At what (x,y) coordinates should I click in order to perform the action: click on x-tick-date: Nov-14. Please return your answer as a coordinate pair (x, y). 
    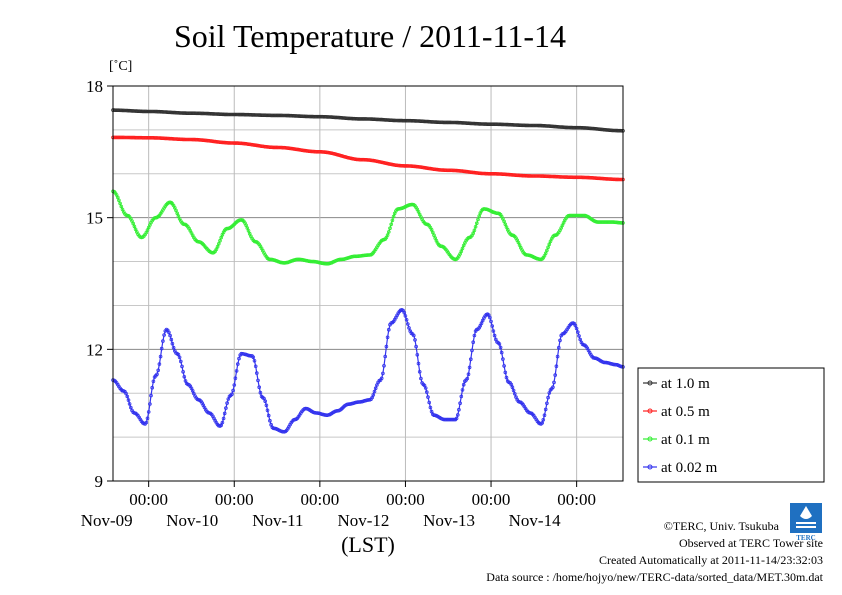
    Looking at the image, I should click on (535, 520).